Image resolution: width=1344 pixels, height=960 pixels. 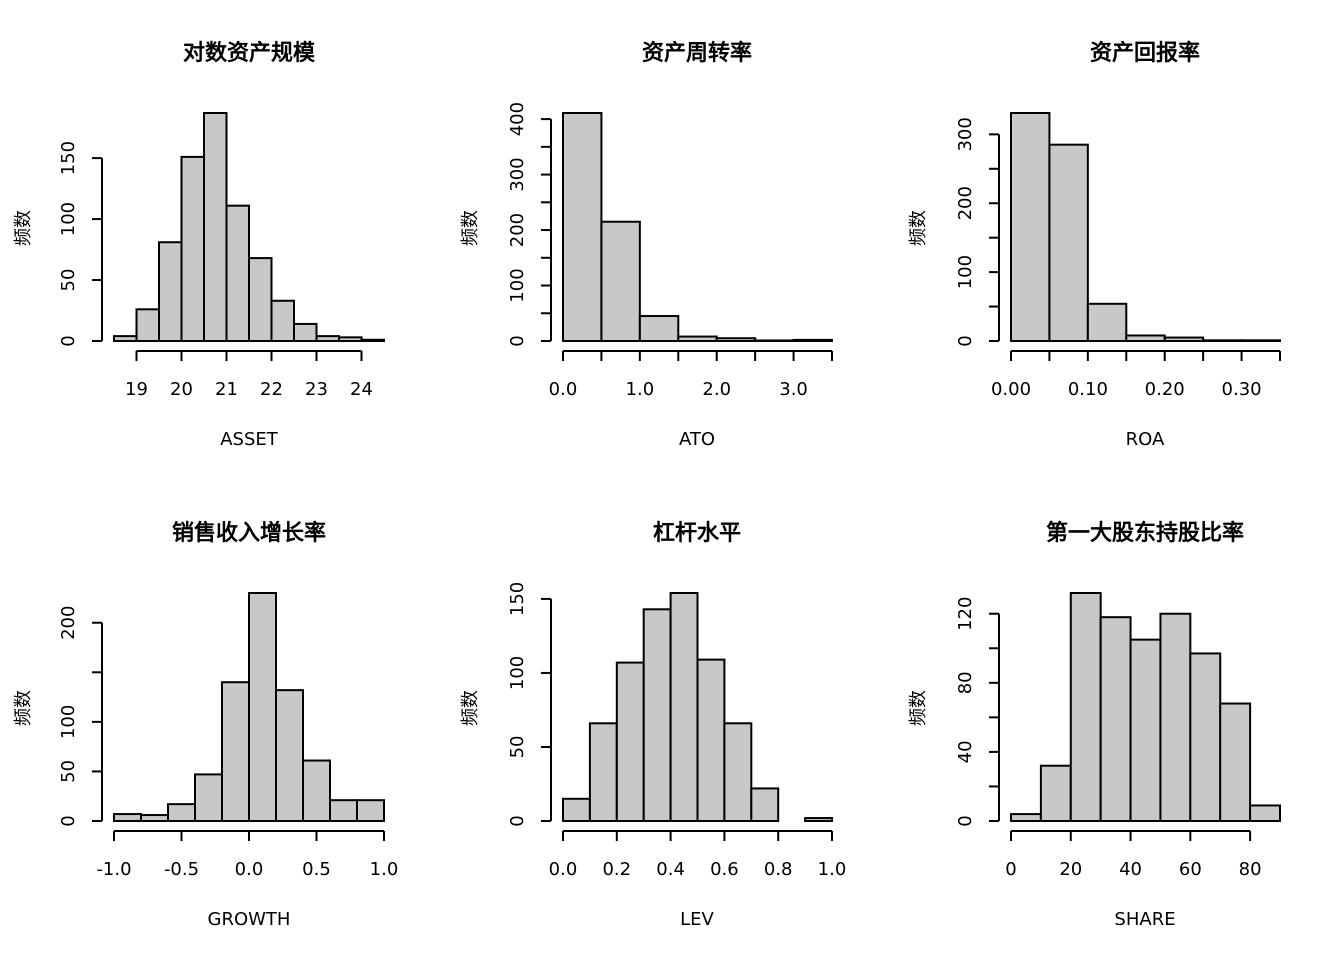 I want to click on y-tick-label: 400, so click(x=517, y=119).